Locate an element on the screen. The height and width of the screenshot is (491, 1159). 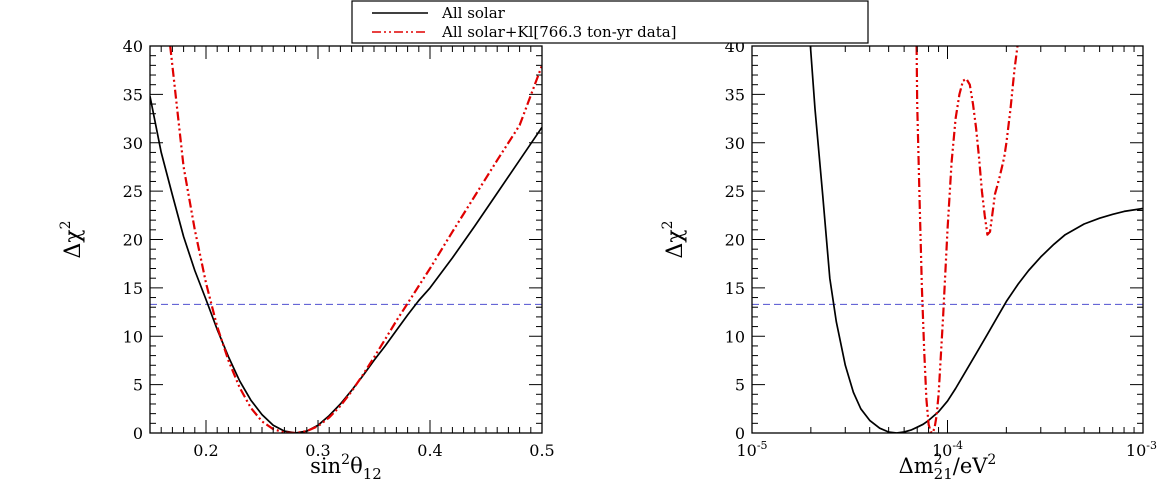
x-axis-label: Δm2 21/eV2 is located at coordinates (948, 467).